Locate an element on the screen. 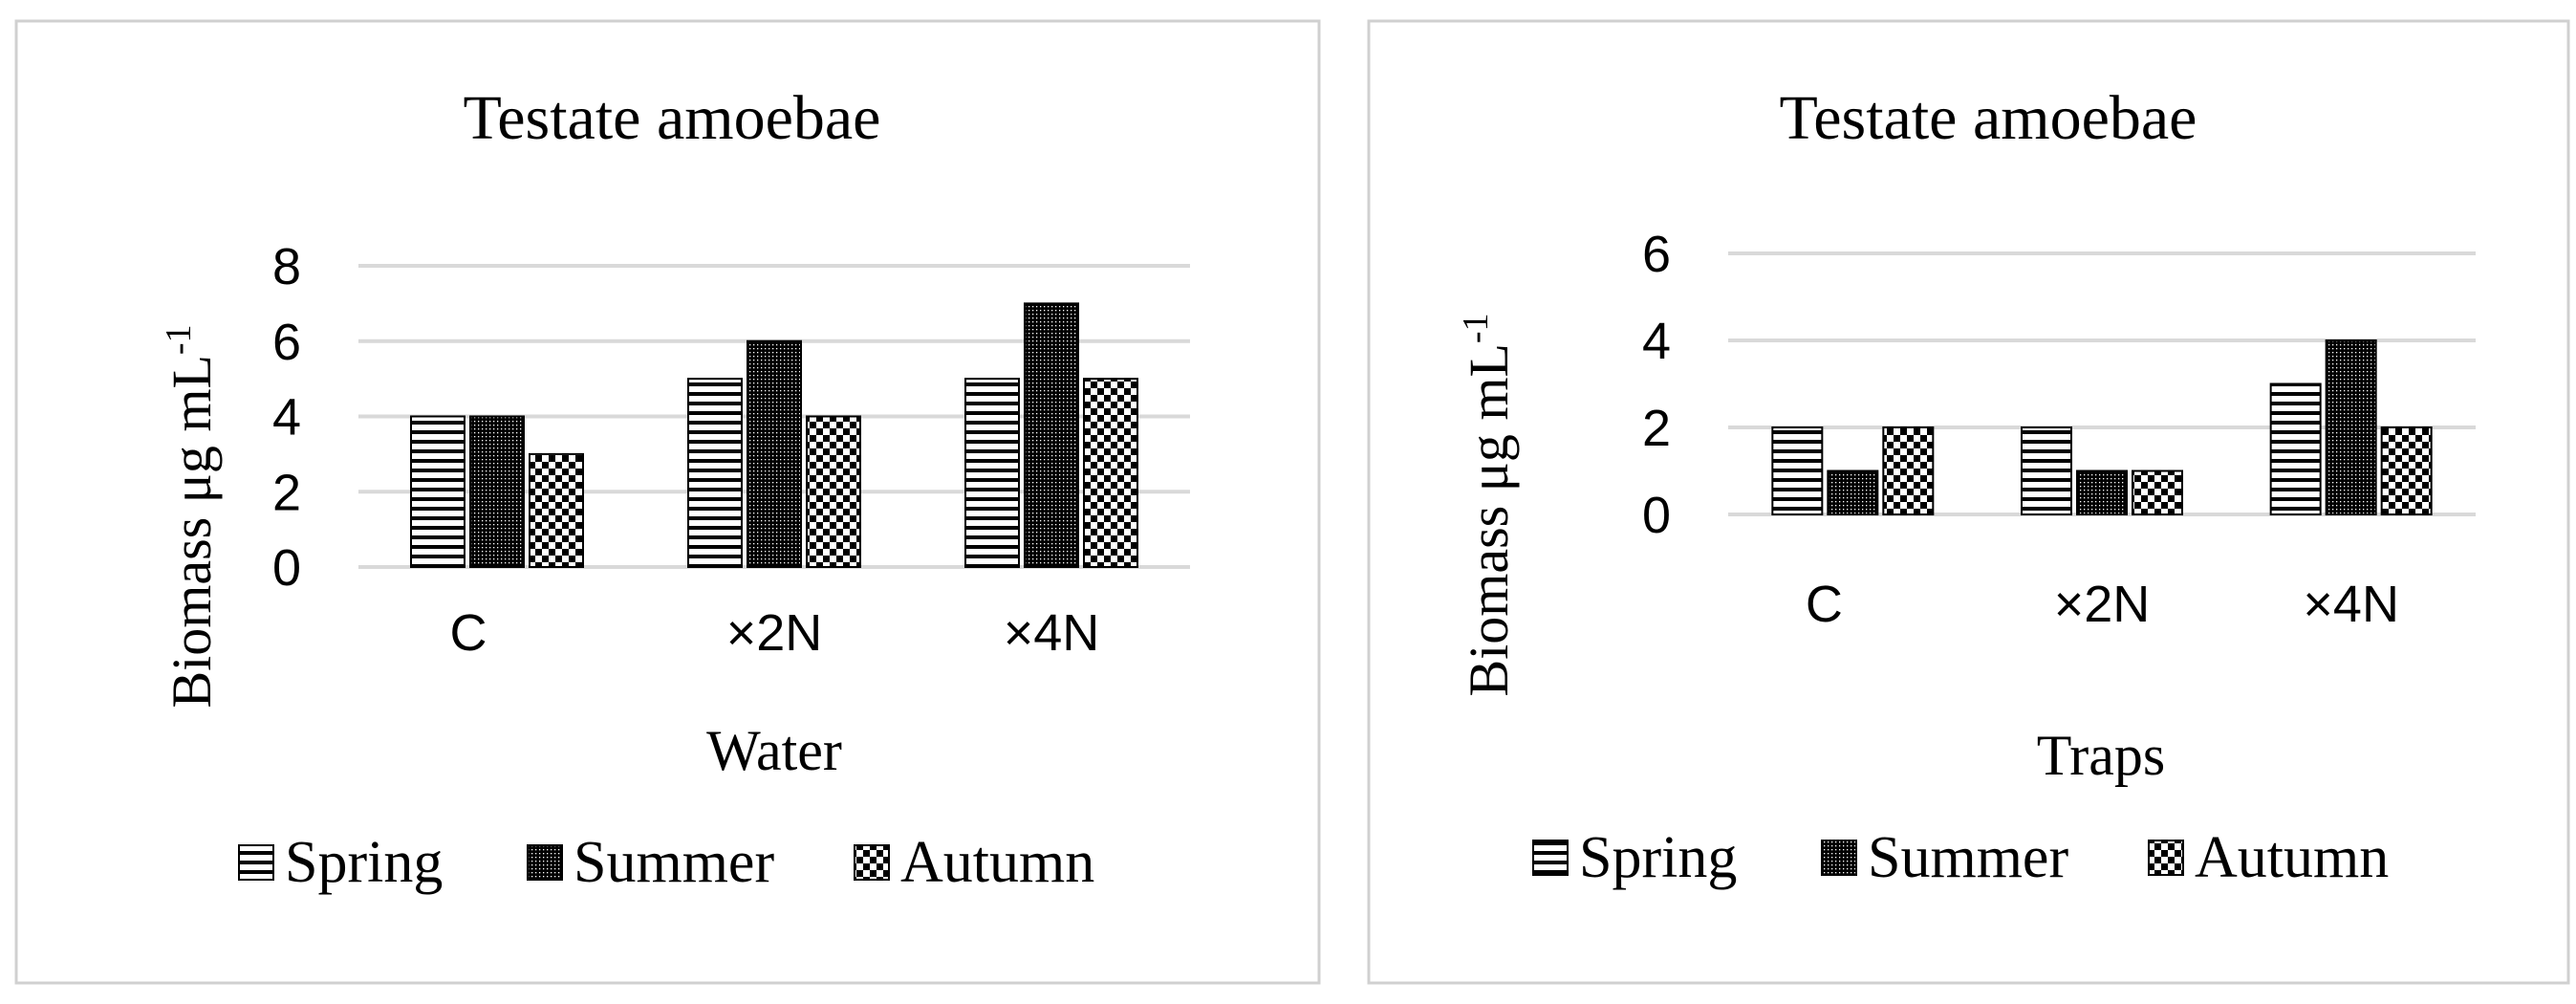 The width and height of the screenshot is (2576, 1004). y-tick-label: 8 is located at coordinates (287, 266).